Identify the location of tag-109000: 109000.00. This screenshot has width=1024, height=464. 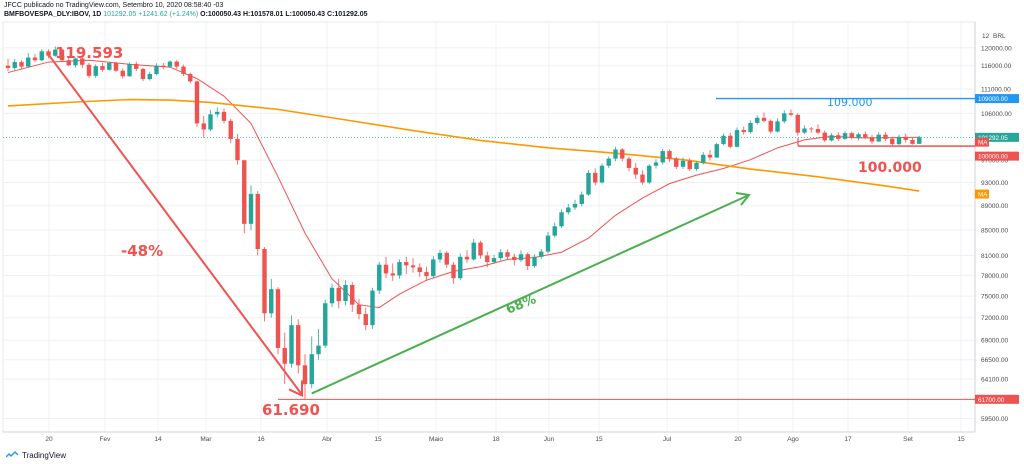
(997, 99).